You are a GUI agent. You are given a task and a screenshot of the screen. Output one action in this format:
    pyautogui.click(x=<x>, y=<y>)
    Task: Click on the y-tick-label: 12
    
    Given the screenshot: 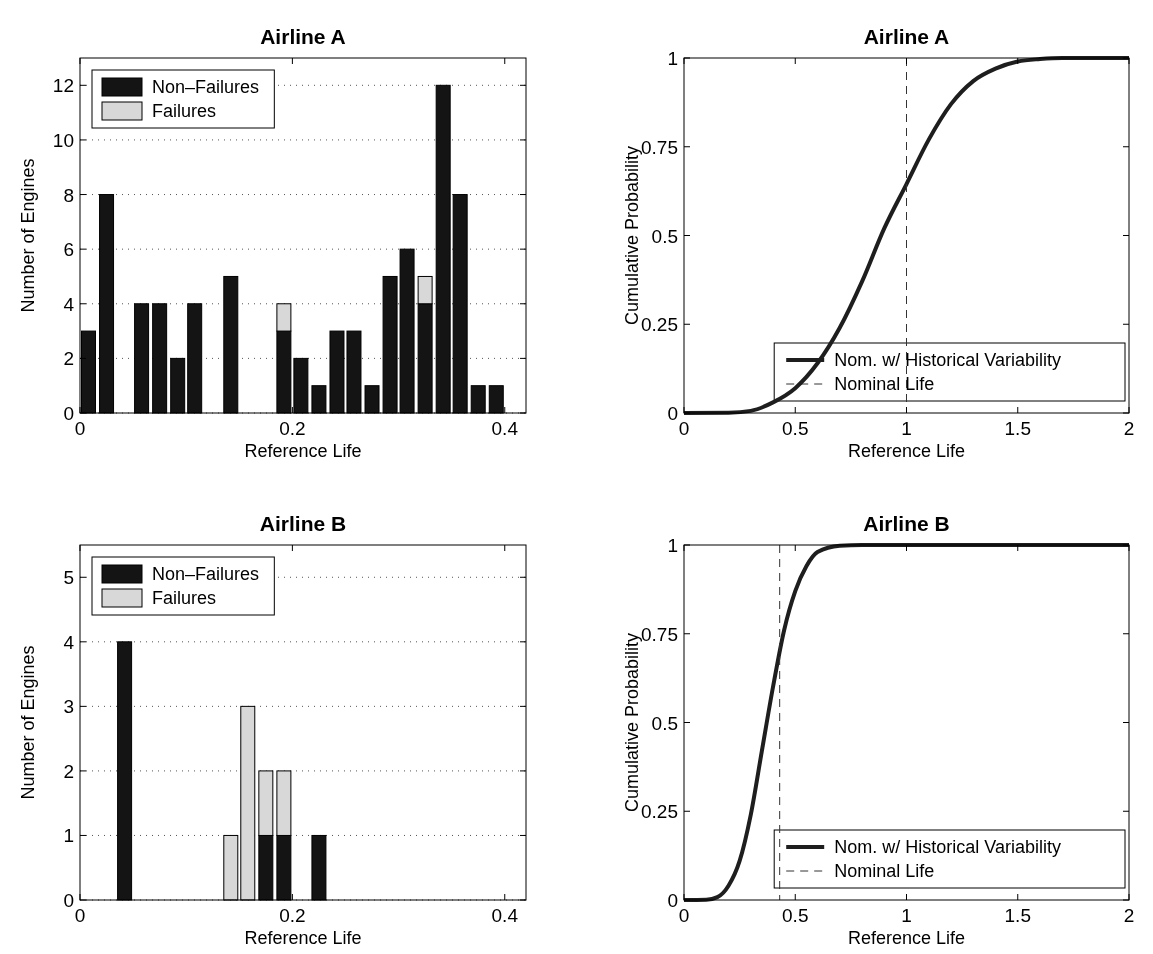 What is the action you would take?
    pyautogui.click(x=63, y=86)
    